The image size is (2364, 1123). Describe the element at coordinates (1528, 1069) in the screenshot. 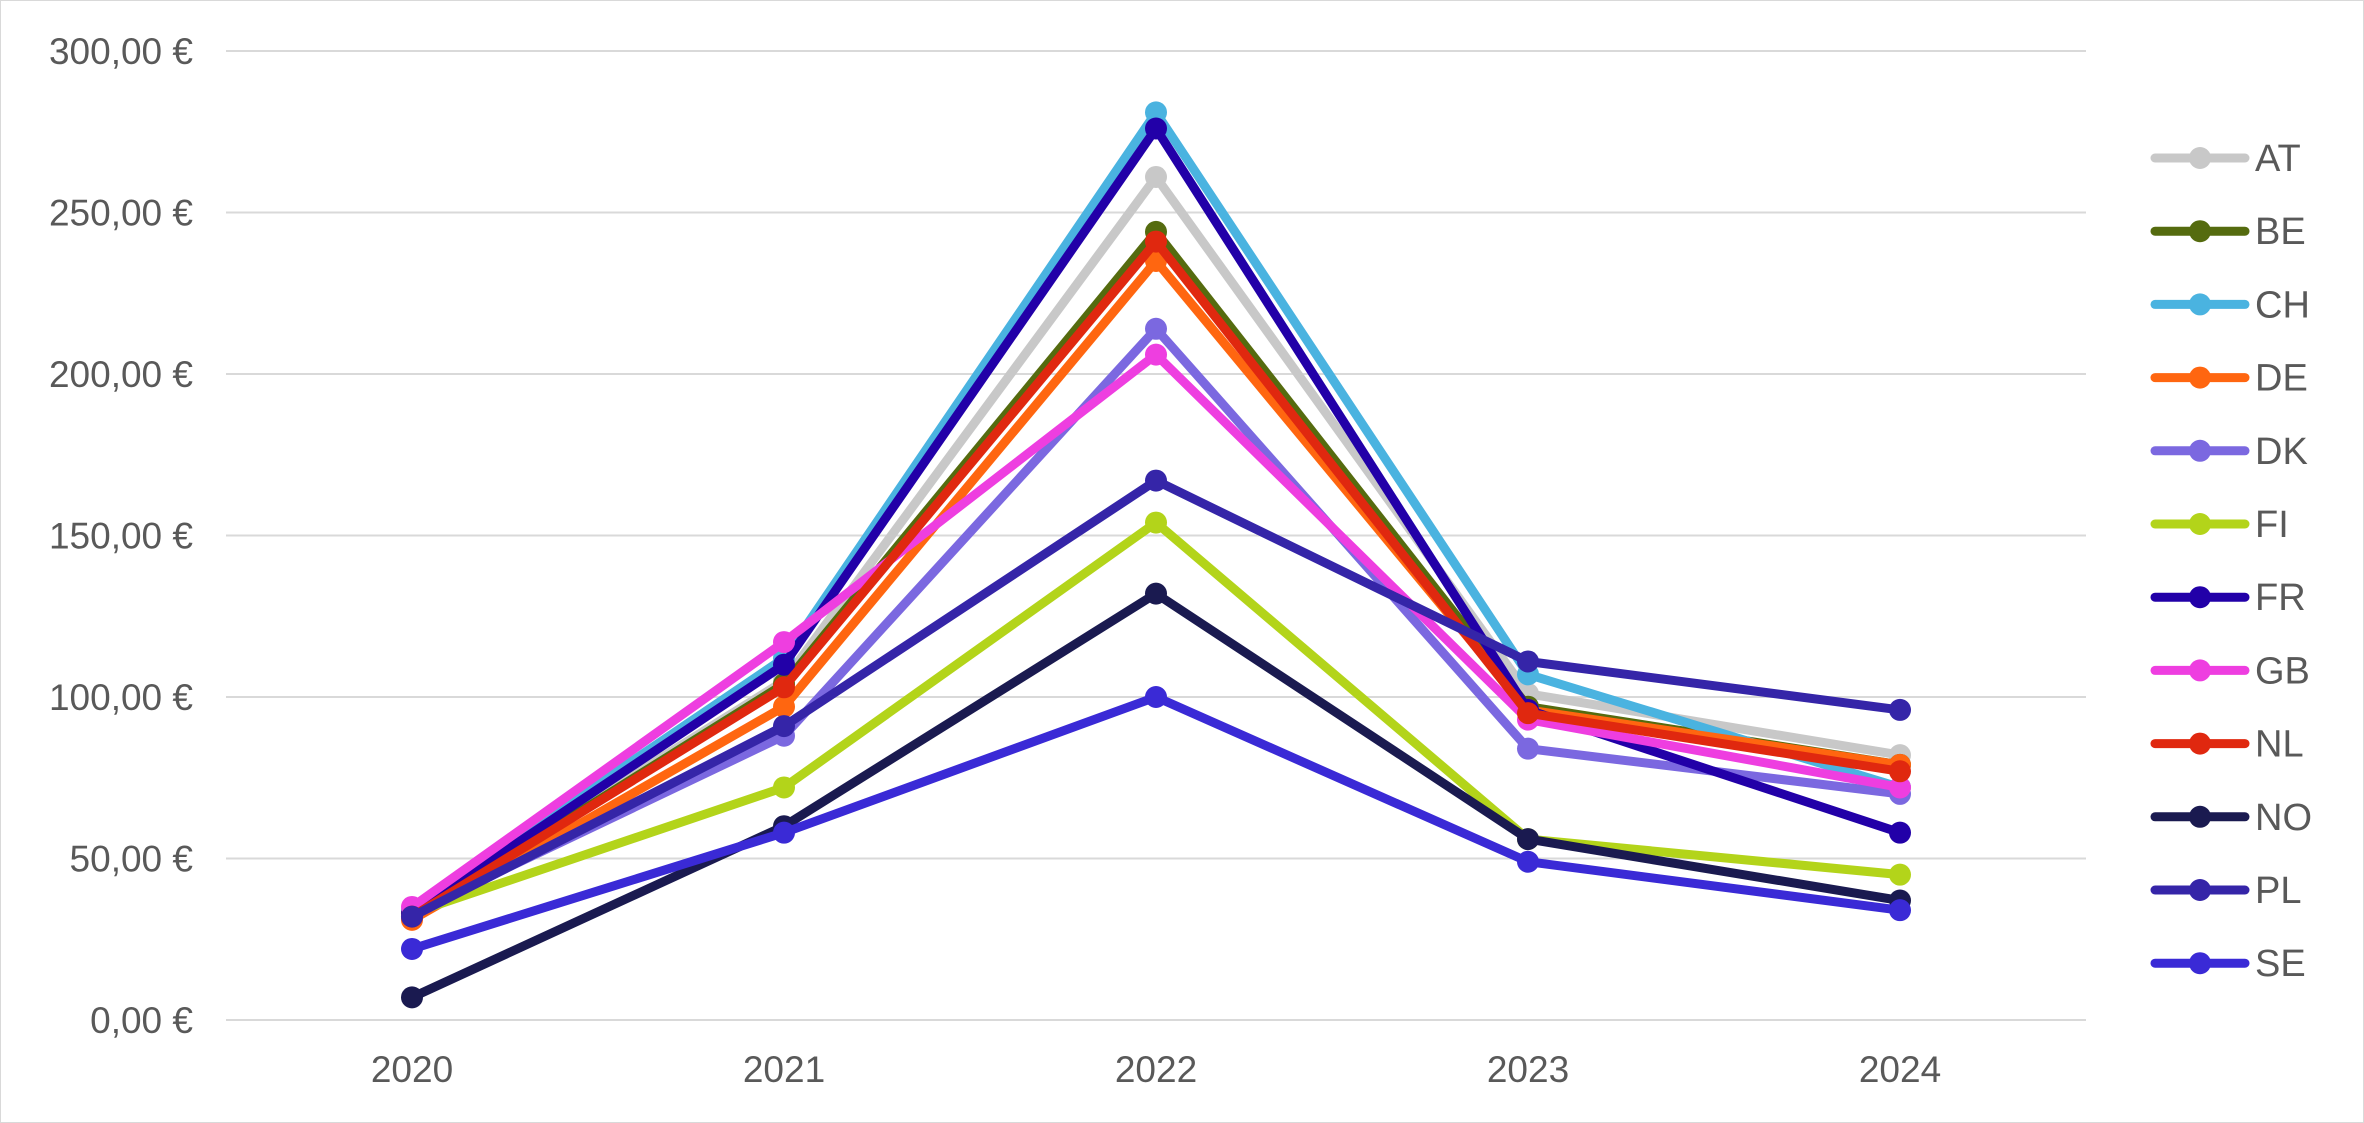

I see `x-tick-label: 2023` at that location.